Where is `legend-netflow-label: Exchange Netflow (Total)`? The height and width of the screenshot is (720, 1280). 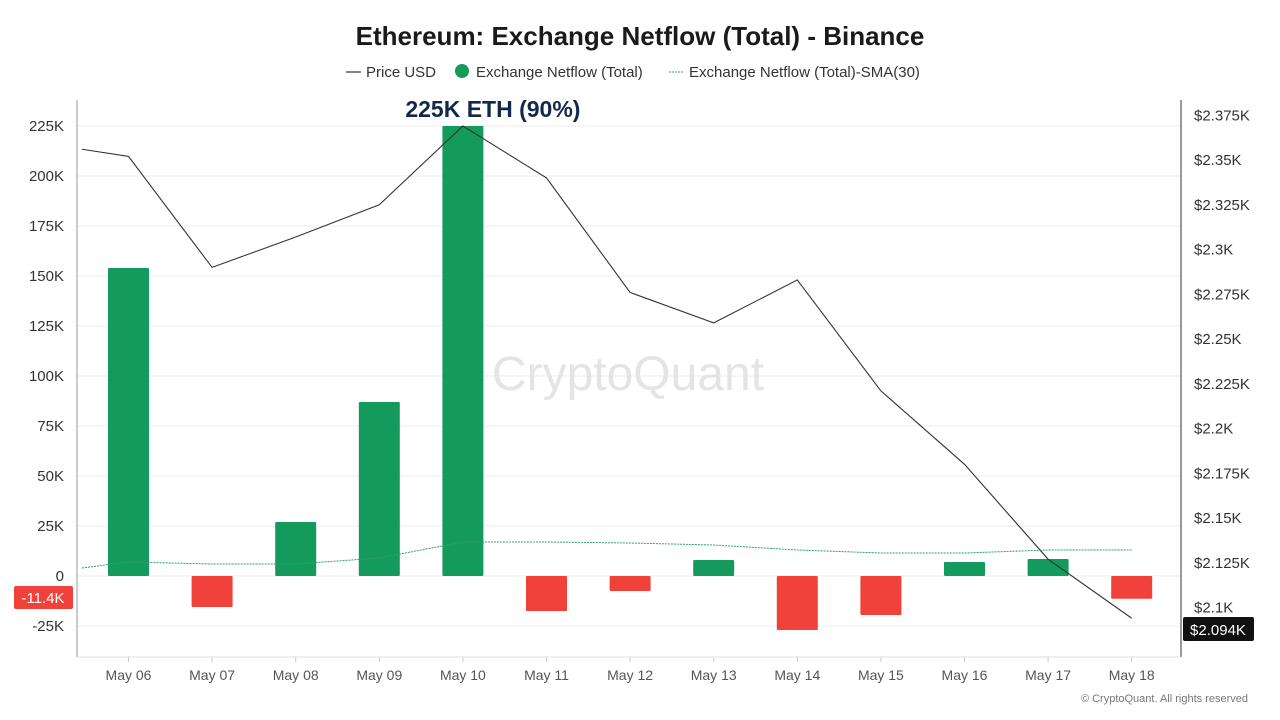 legend-netflow-label: Exchange Netflow (Total) is located at coordinates (559, 72).